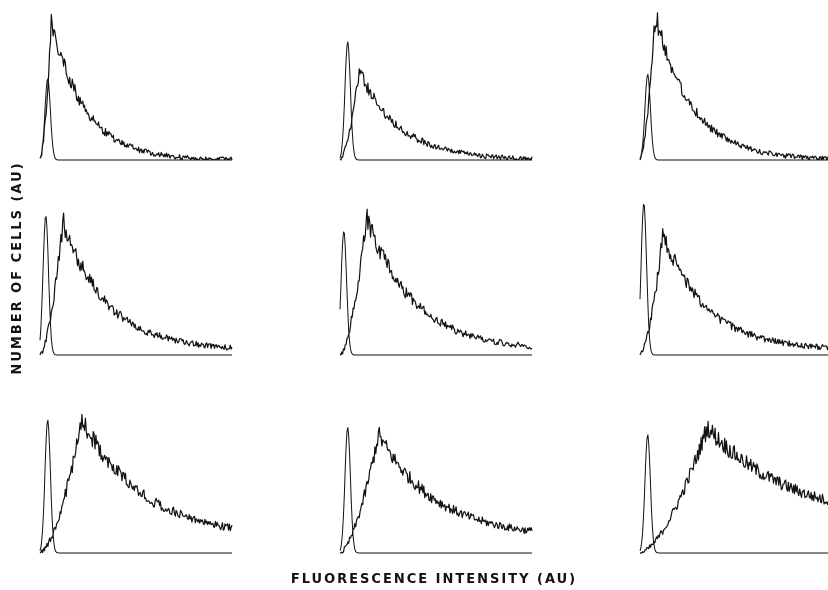 Image resolution: width=828 pixels, height=590 pixels. What do you see at coordinates (434, 579) in the screenshot?
I see `x-axis-title: FLUORESCENCE INTENSITY (AU)` at bounding box center [434, 579].